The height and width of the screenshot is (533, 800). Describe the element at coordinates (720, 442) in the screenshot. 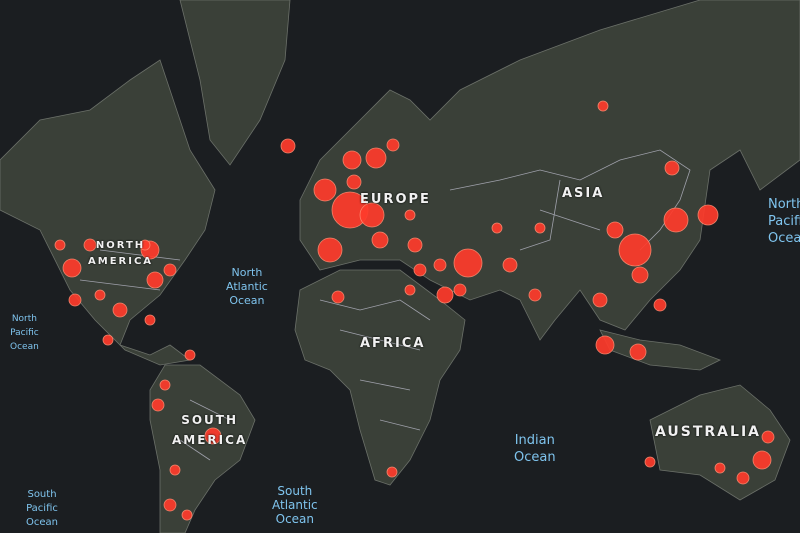

I see `australia-land` at that location.